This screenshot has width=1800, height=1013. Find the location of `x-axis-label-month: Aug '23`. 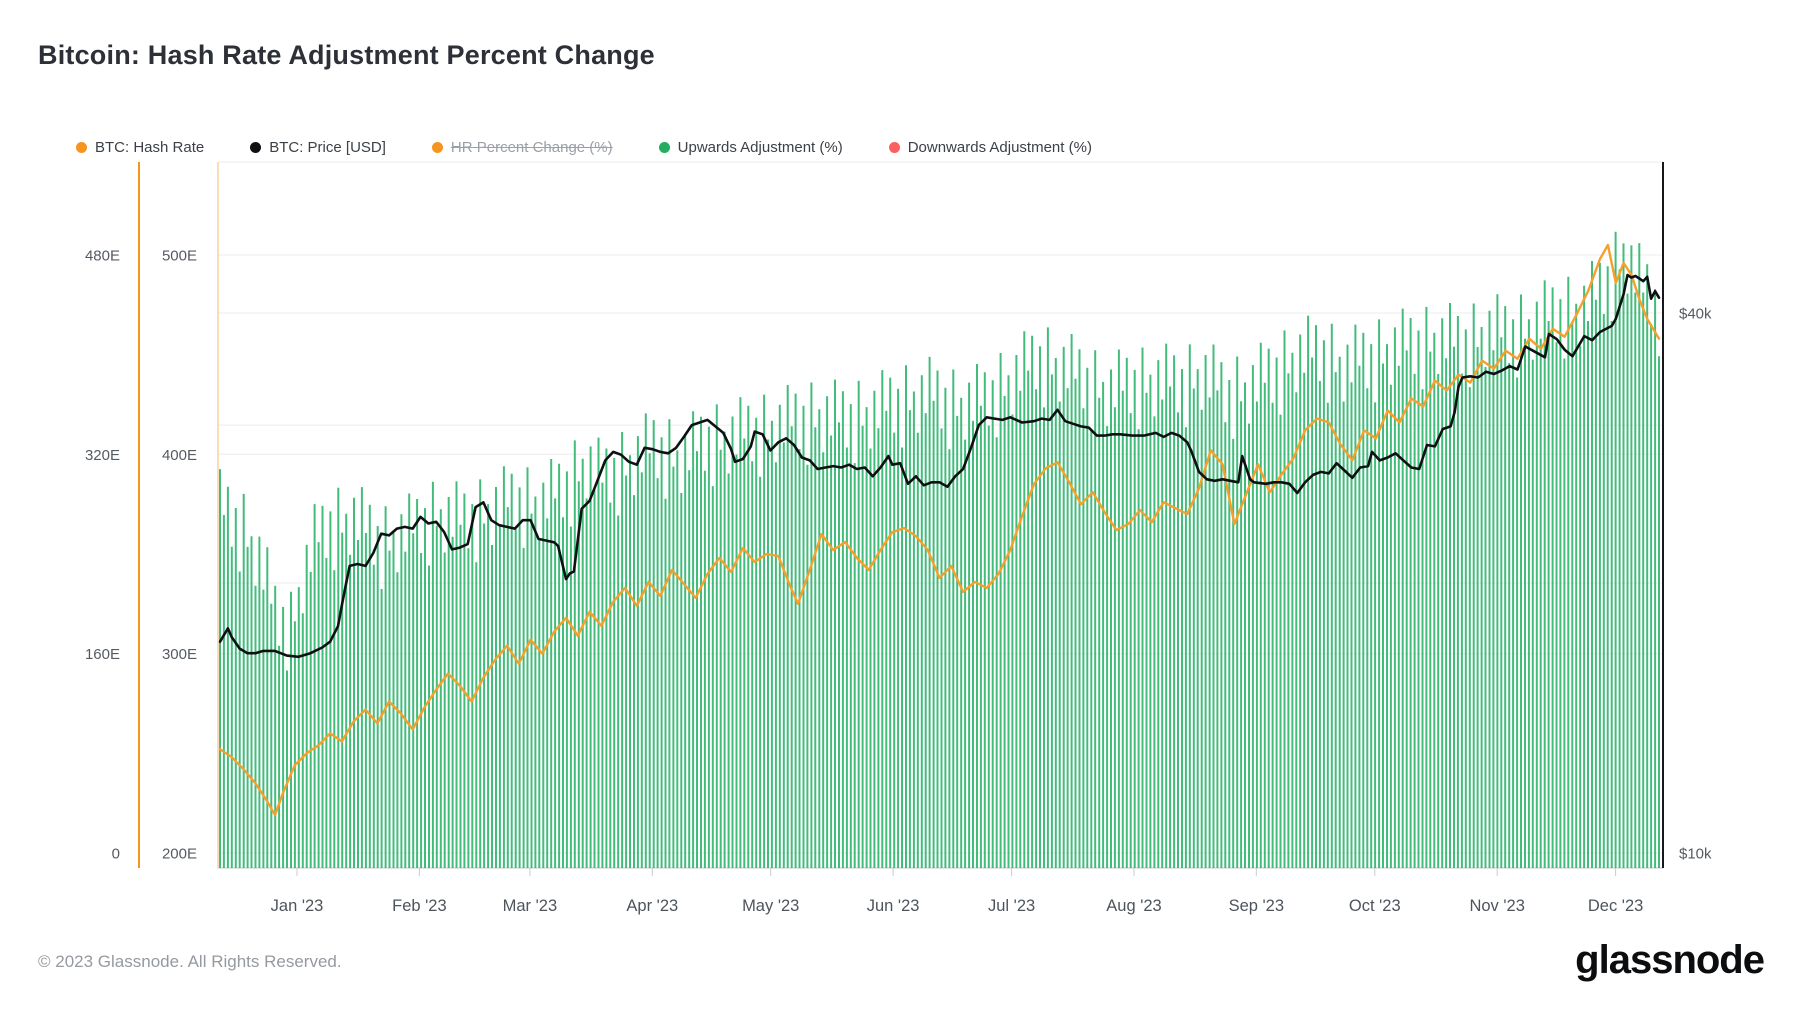

x-axis-label-month: Aug '23 is located at coordinates (1133, 906).